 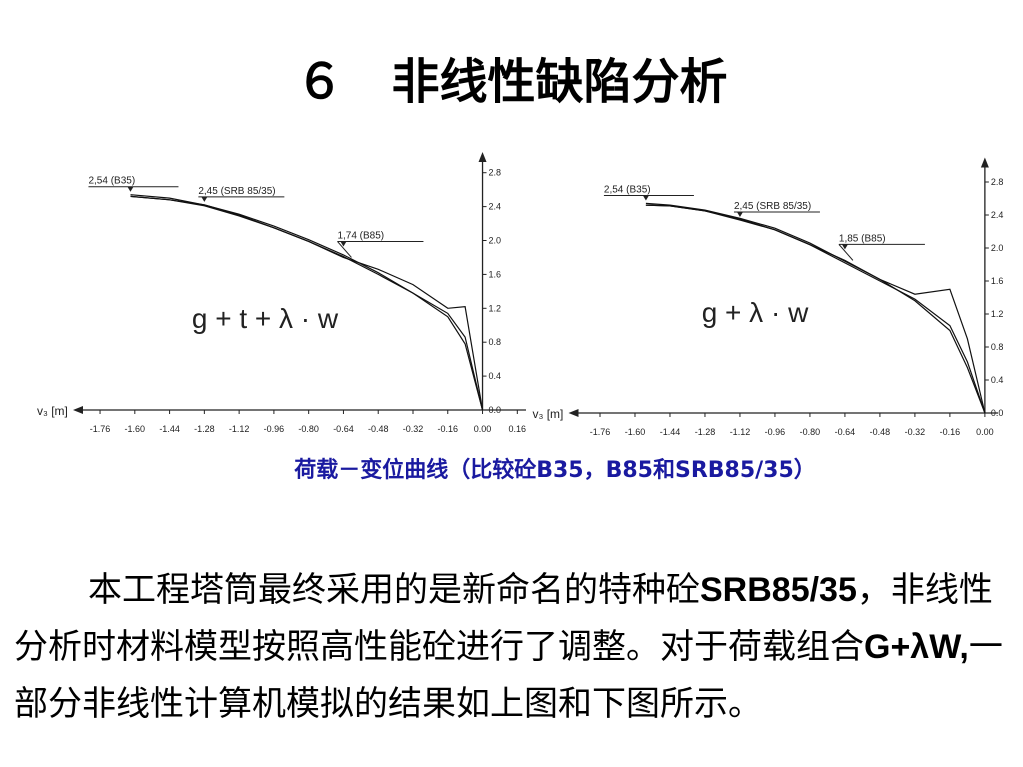 What do you see at coordinates (265, 318) in the screenshot?
I see `formula: g + t + λ · w` at bounding box center [265, 318].